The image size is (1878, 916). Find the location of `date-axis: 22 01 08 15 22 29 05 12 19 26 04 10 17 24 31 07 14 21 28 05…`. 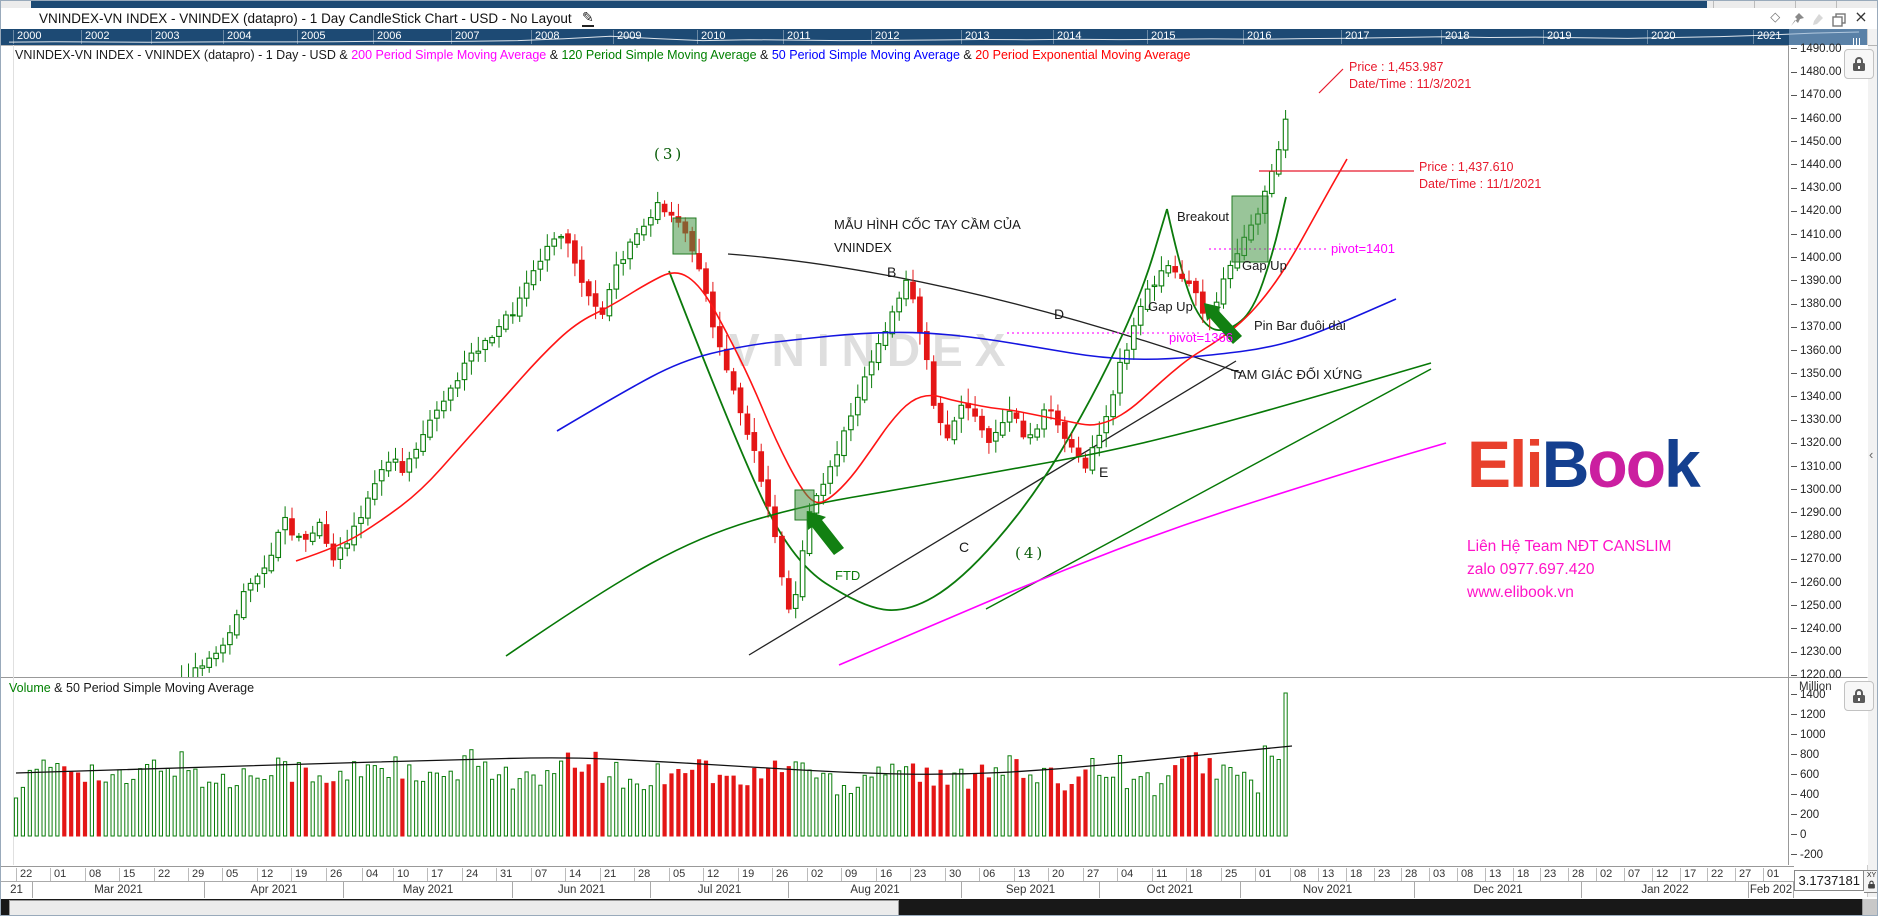

date-axis: 22 01 08 15 22 29 05 12 19 26 04 10 17 24 31 07 14 21 28 05… is located at coordinates (897, 882).